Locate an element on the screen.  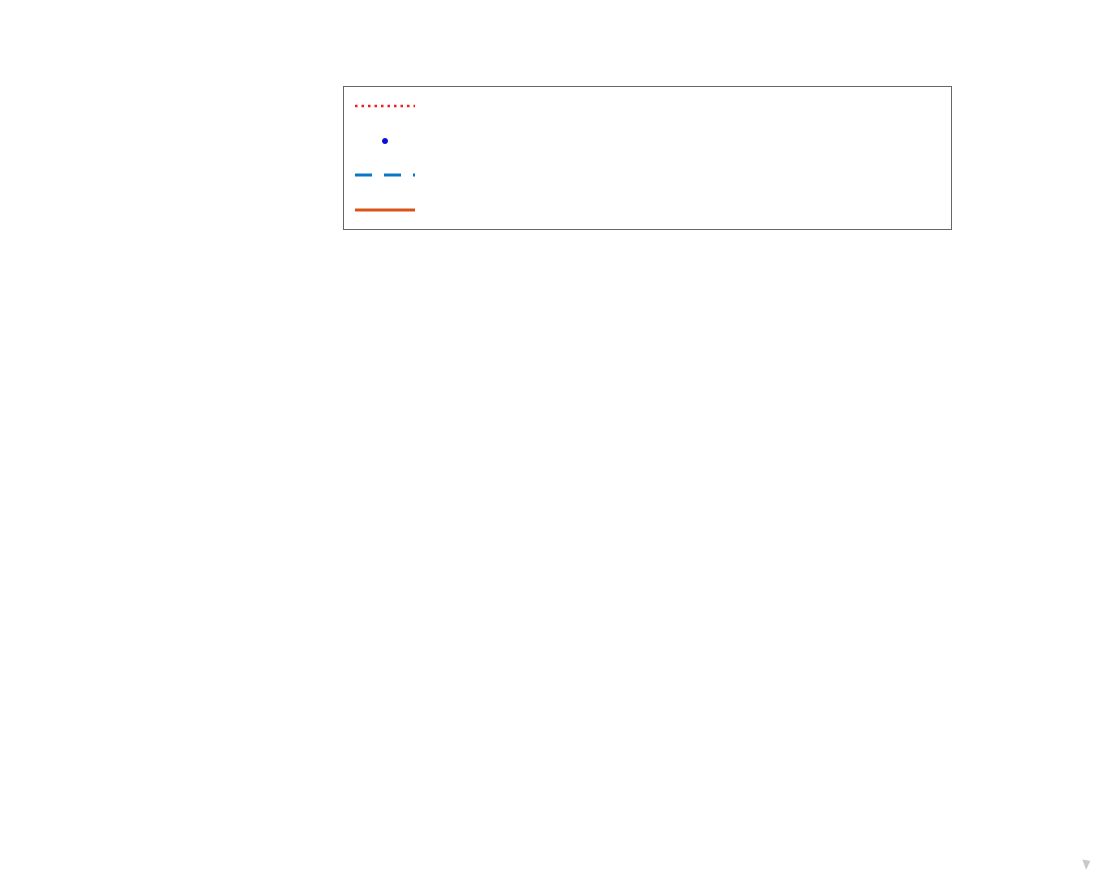
dashed-line-sample-icon is located at coordinates (385, 175).